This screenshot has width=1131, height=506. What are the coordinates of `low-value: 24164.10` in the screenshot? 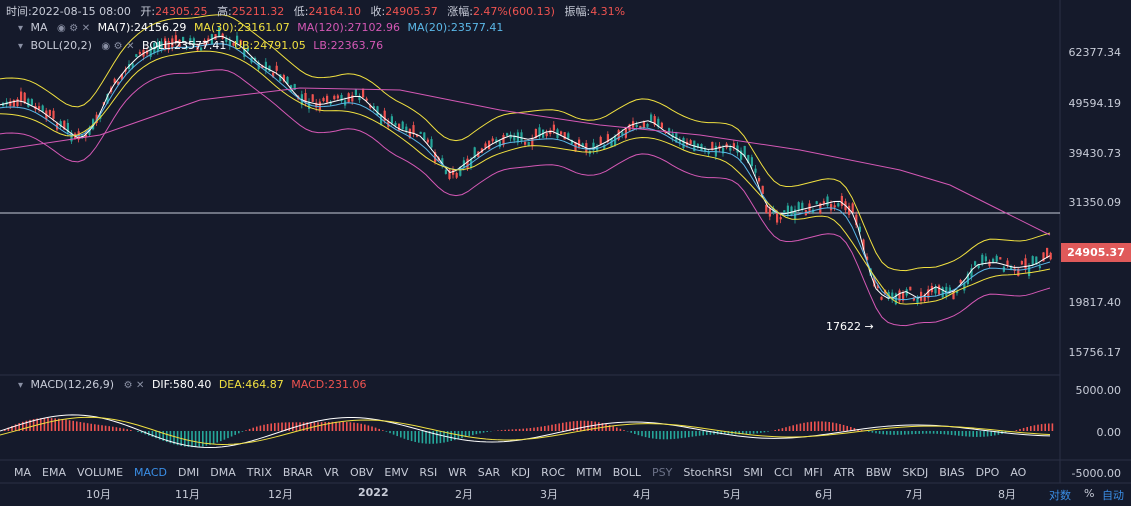 It's located at (335, 11).